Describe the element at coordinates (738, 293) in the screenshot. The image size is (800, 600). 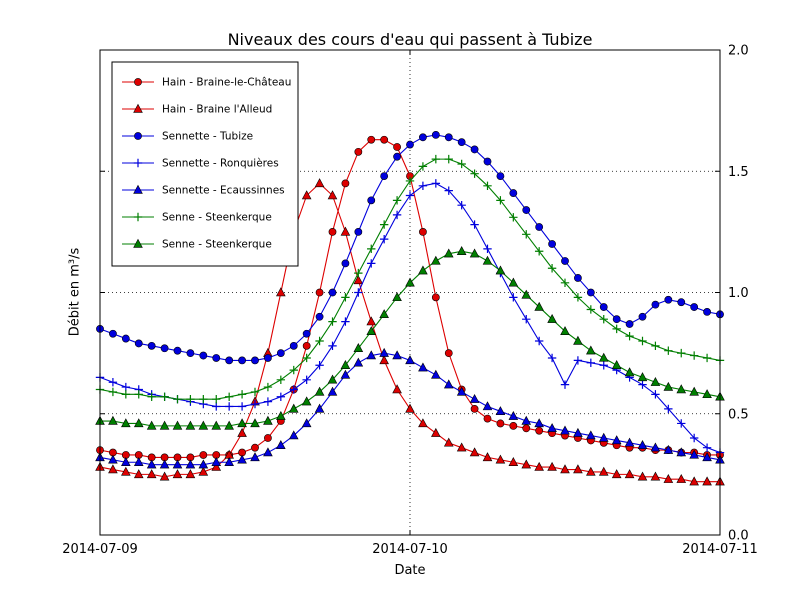
I see `y-tick-label: 1.0` at that location.